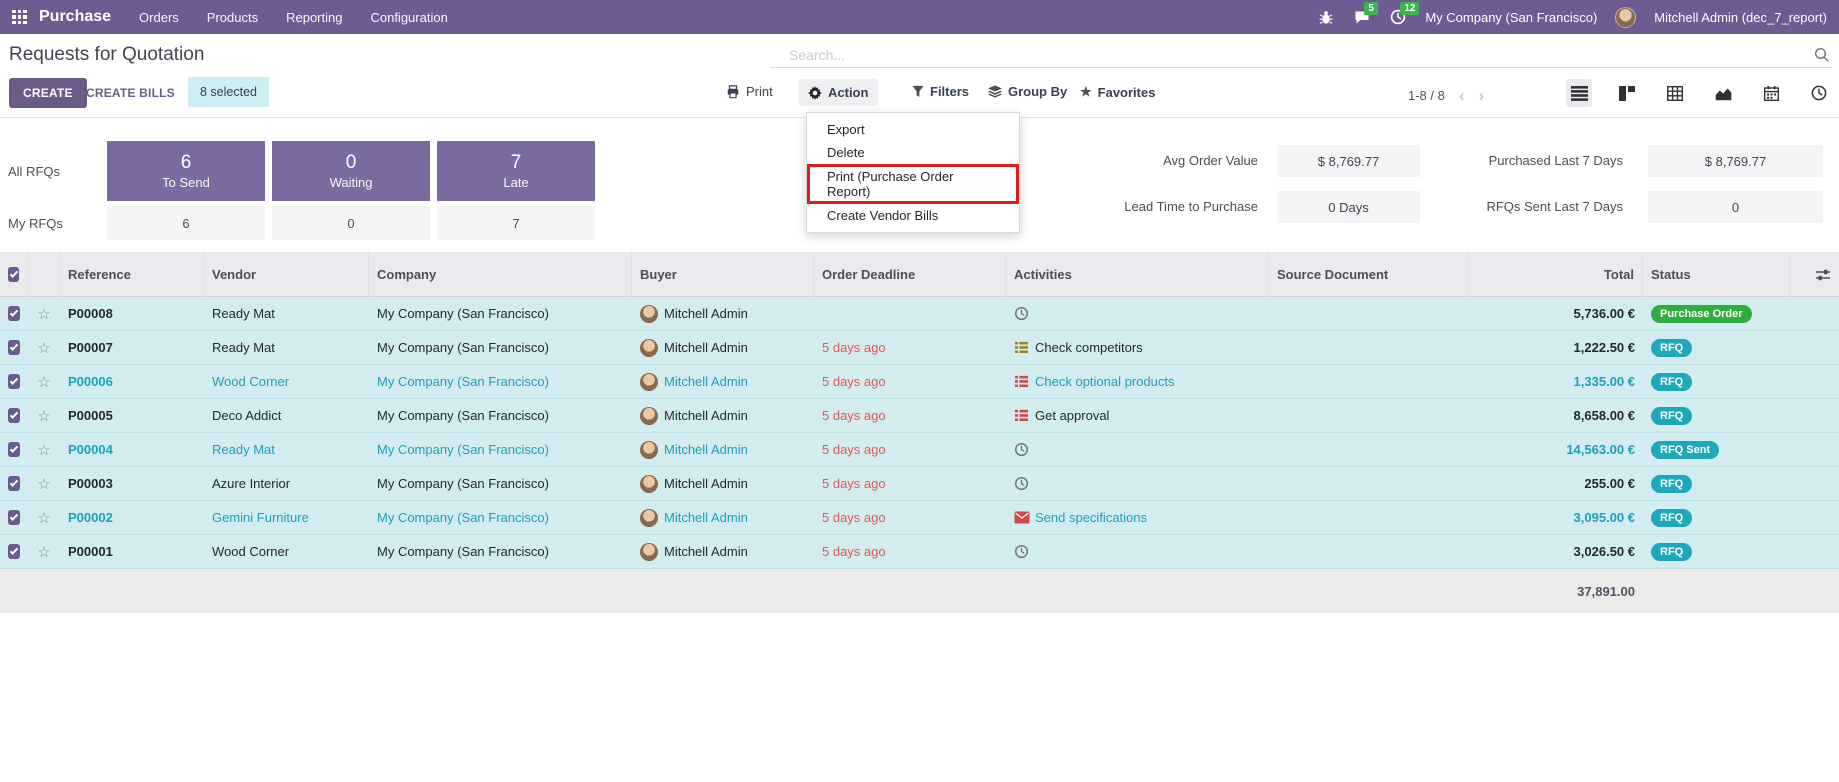 This screenshot has height=782, width=1839. I want to click on company-switcher: My Company (San Francisco), so click(1511, 17).